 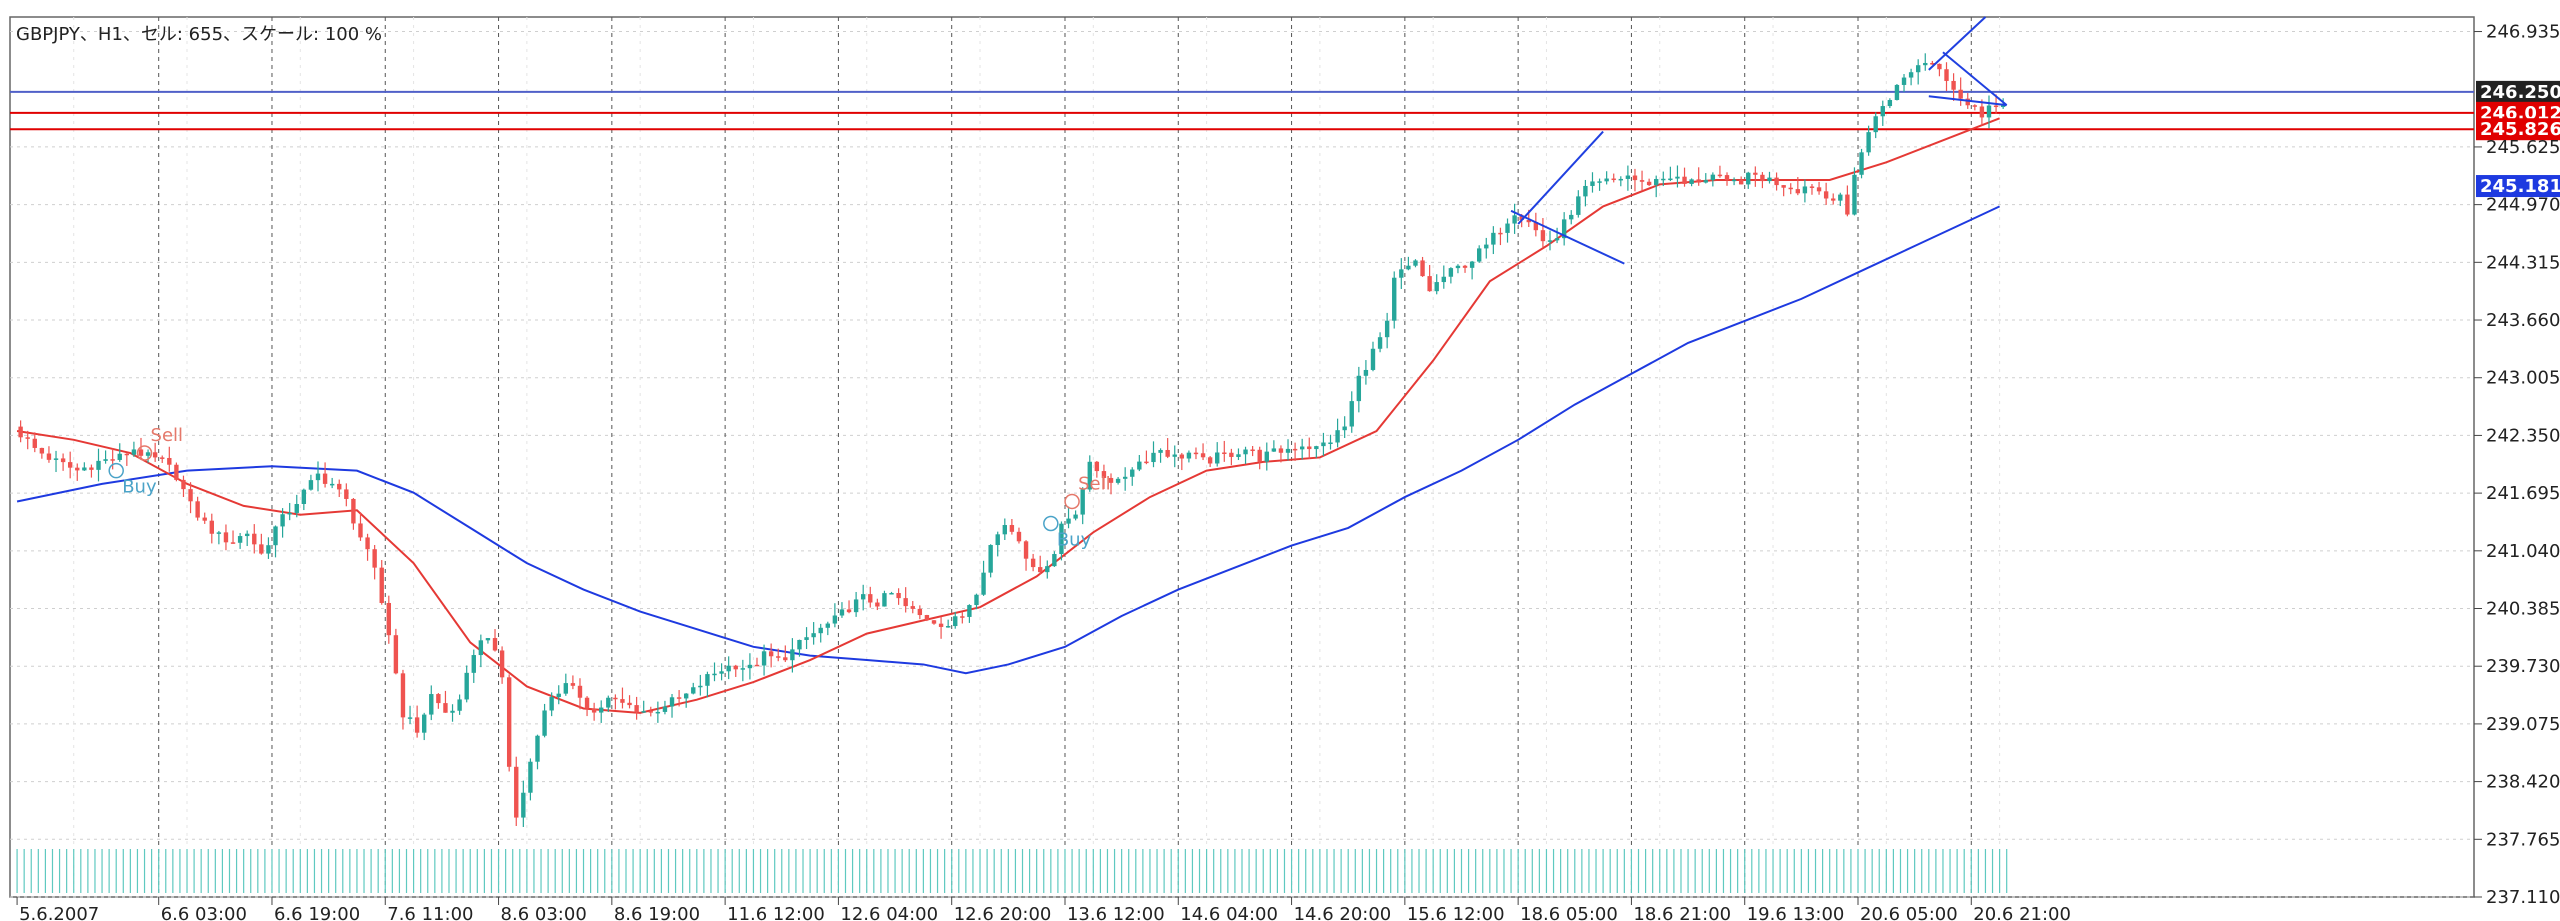 What do you see at coordinates (1759, 140) in the screenshot?
I see `trend-lines` at bounding box center [1759, 140].